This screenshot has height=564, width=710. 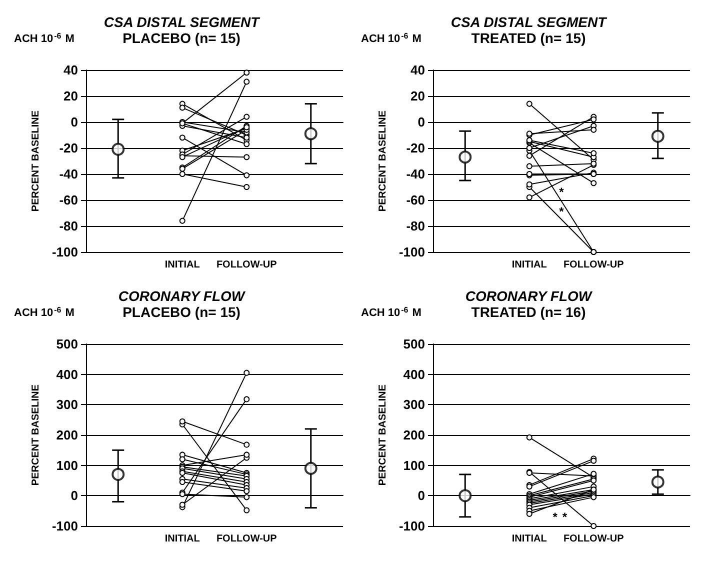 What do you see at coordinates (528, 312) in the screenshot?
I see `chart-subtitle: TREATED (n= 16)` at bounding box center [528, 312].